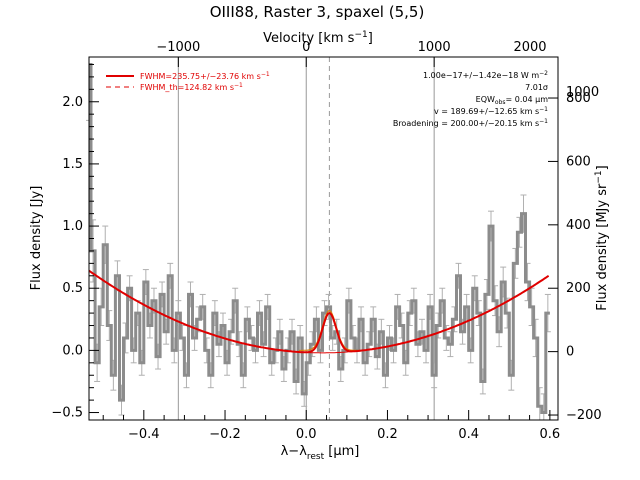  Describe the element at coordinates (584, 415) in the screenshot. I see `right-tick-label: −200` at that location.